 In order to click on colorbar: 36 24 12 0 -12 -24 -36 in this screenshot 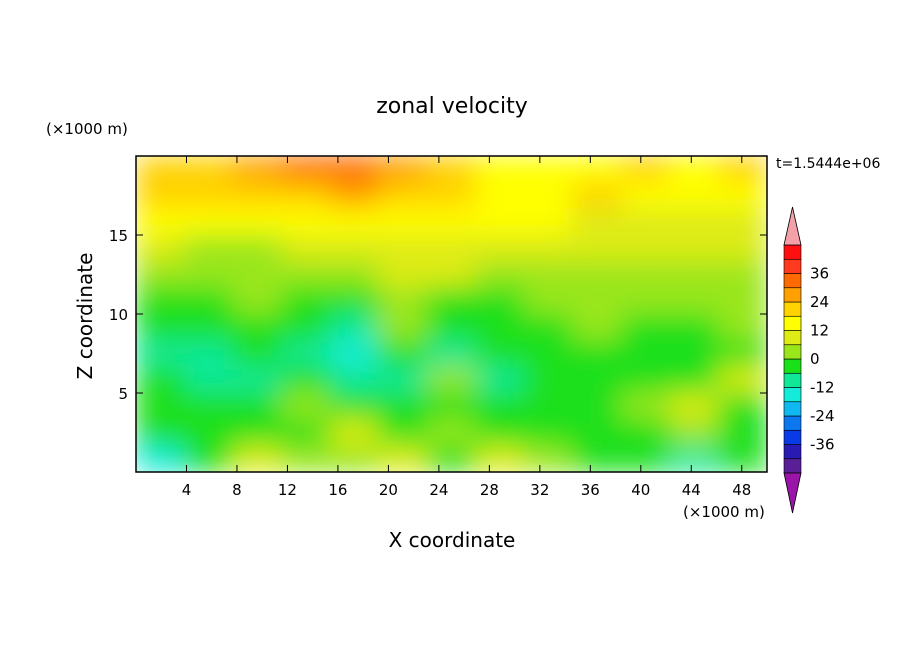, I will do `click(809, 360)`.